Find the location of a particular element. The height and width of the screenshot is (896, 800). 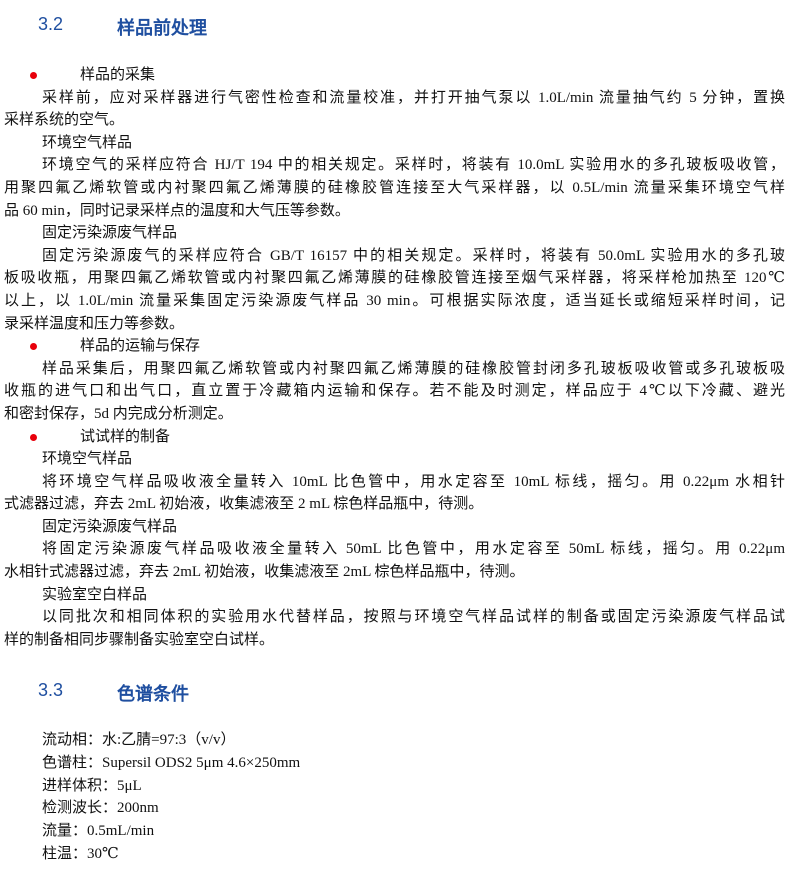

paragraph-line: 品 60 min，同时记录采样点的温度和大气压等参数。 is located at coordinates (177, 210).